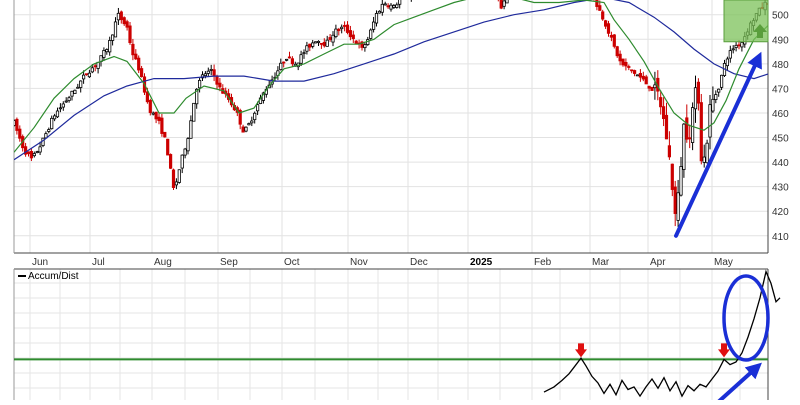 Image resolution: width=800 pixels, height=405 pixels. Describe the element at coordinates (760, 31) in the screenshot. I see `highlight-up-arrow` at that location.